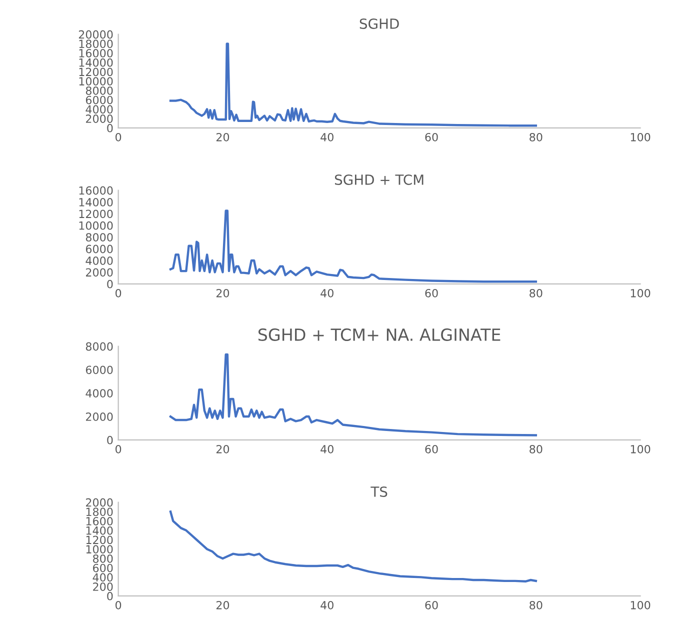 The width and height of the screenshot is (696, 624). Describe the element at coordinates (379, 491) in the screenshot. I see `chart-title: TS` at that location.